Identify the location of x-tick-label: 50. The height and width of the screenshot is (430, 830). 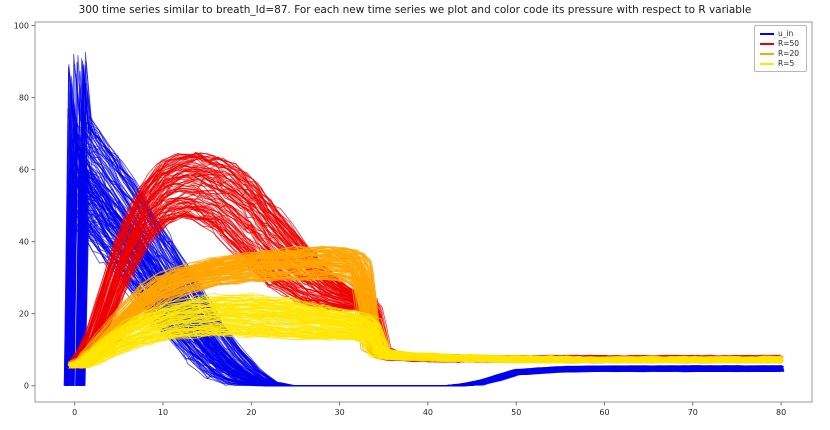
(516, 412).